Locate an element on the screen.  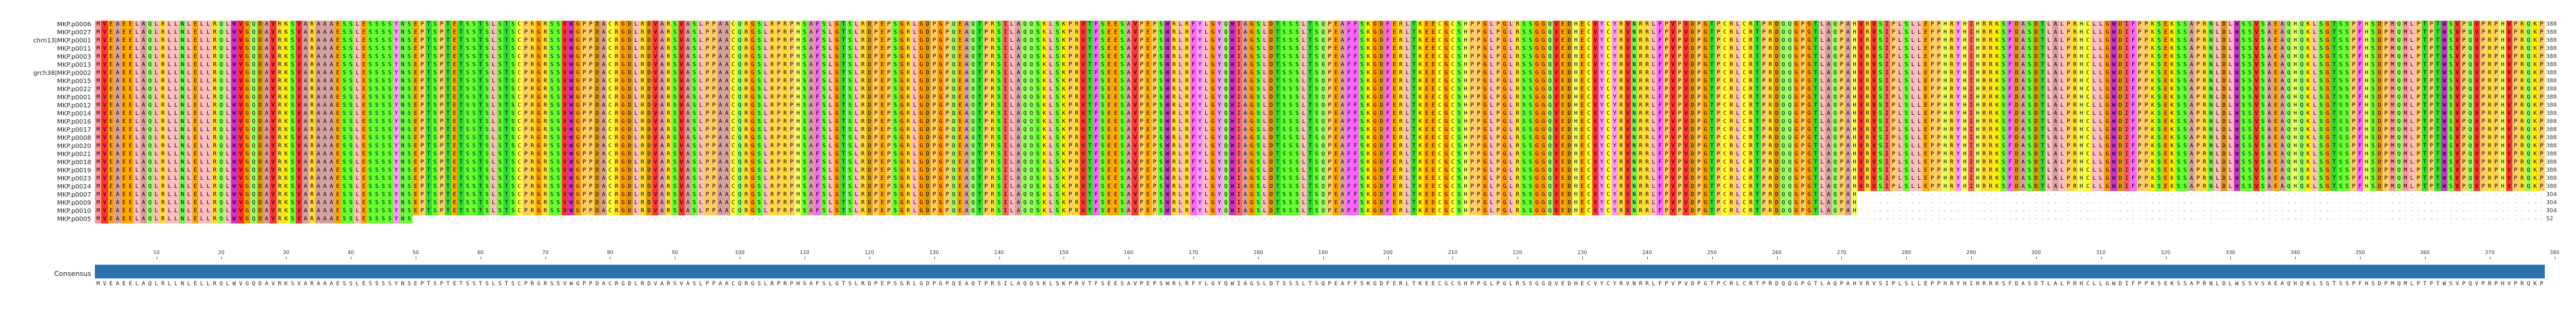
sequence-name: MKP.p0013 is located at coordinates (47, 65).